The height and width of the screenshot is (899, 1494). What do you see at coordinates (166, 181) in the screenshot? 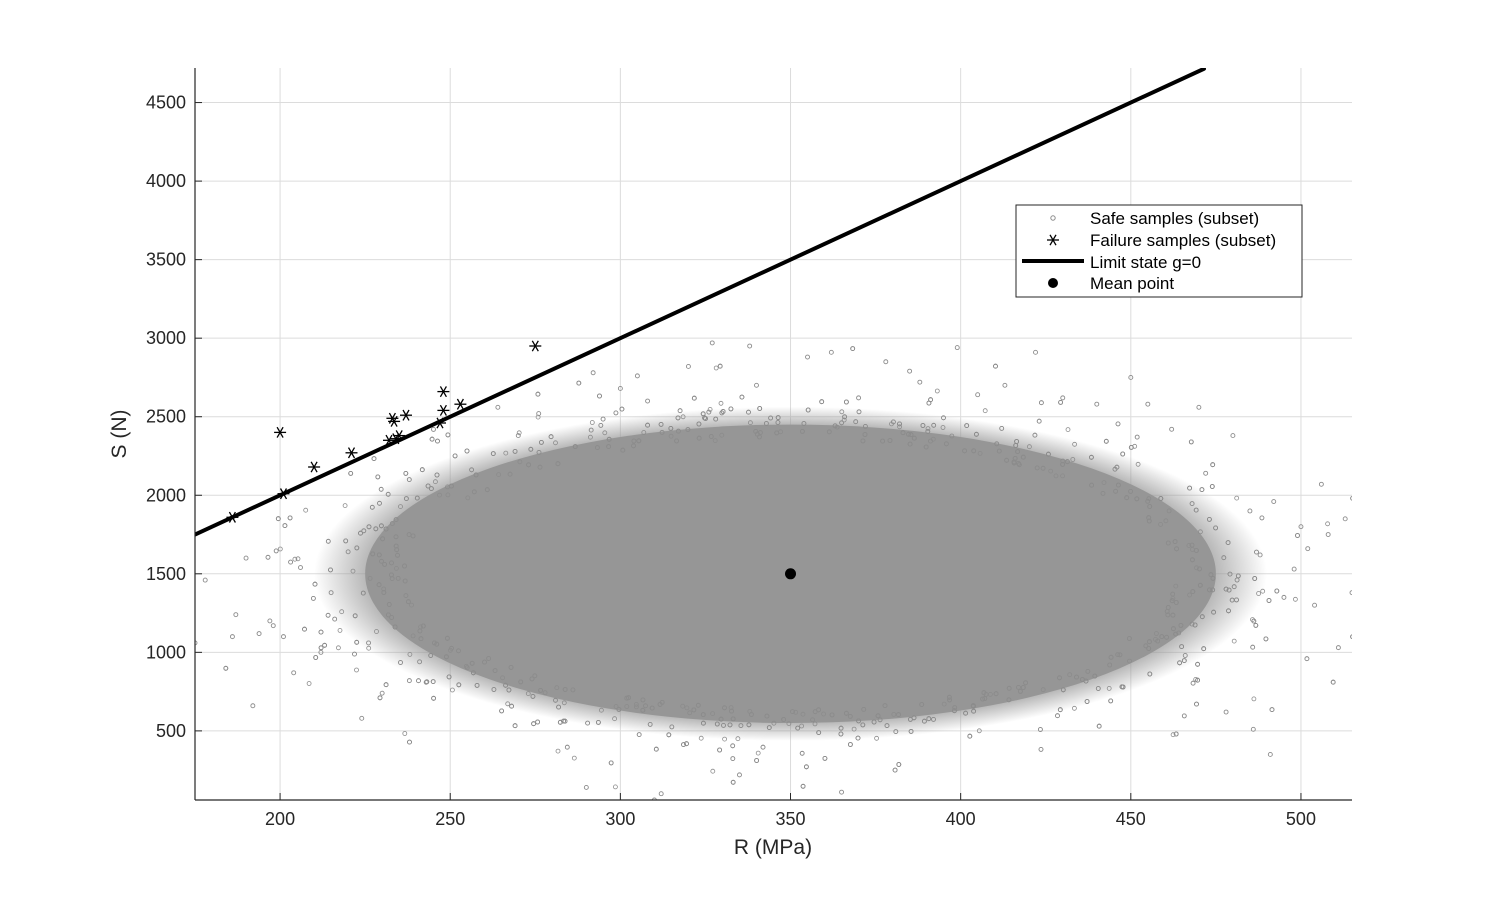
I see `y-tick-label: 4000` at bounding box center [166, 181].